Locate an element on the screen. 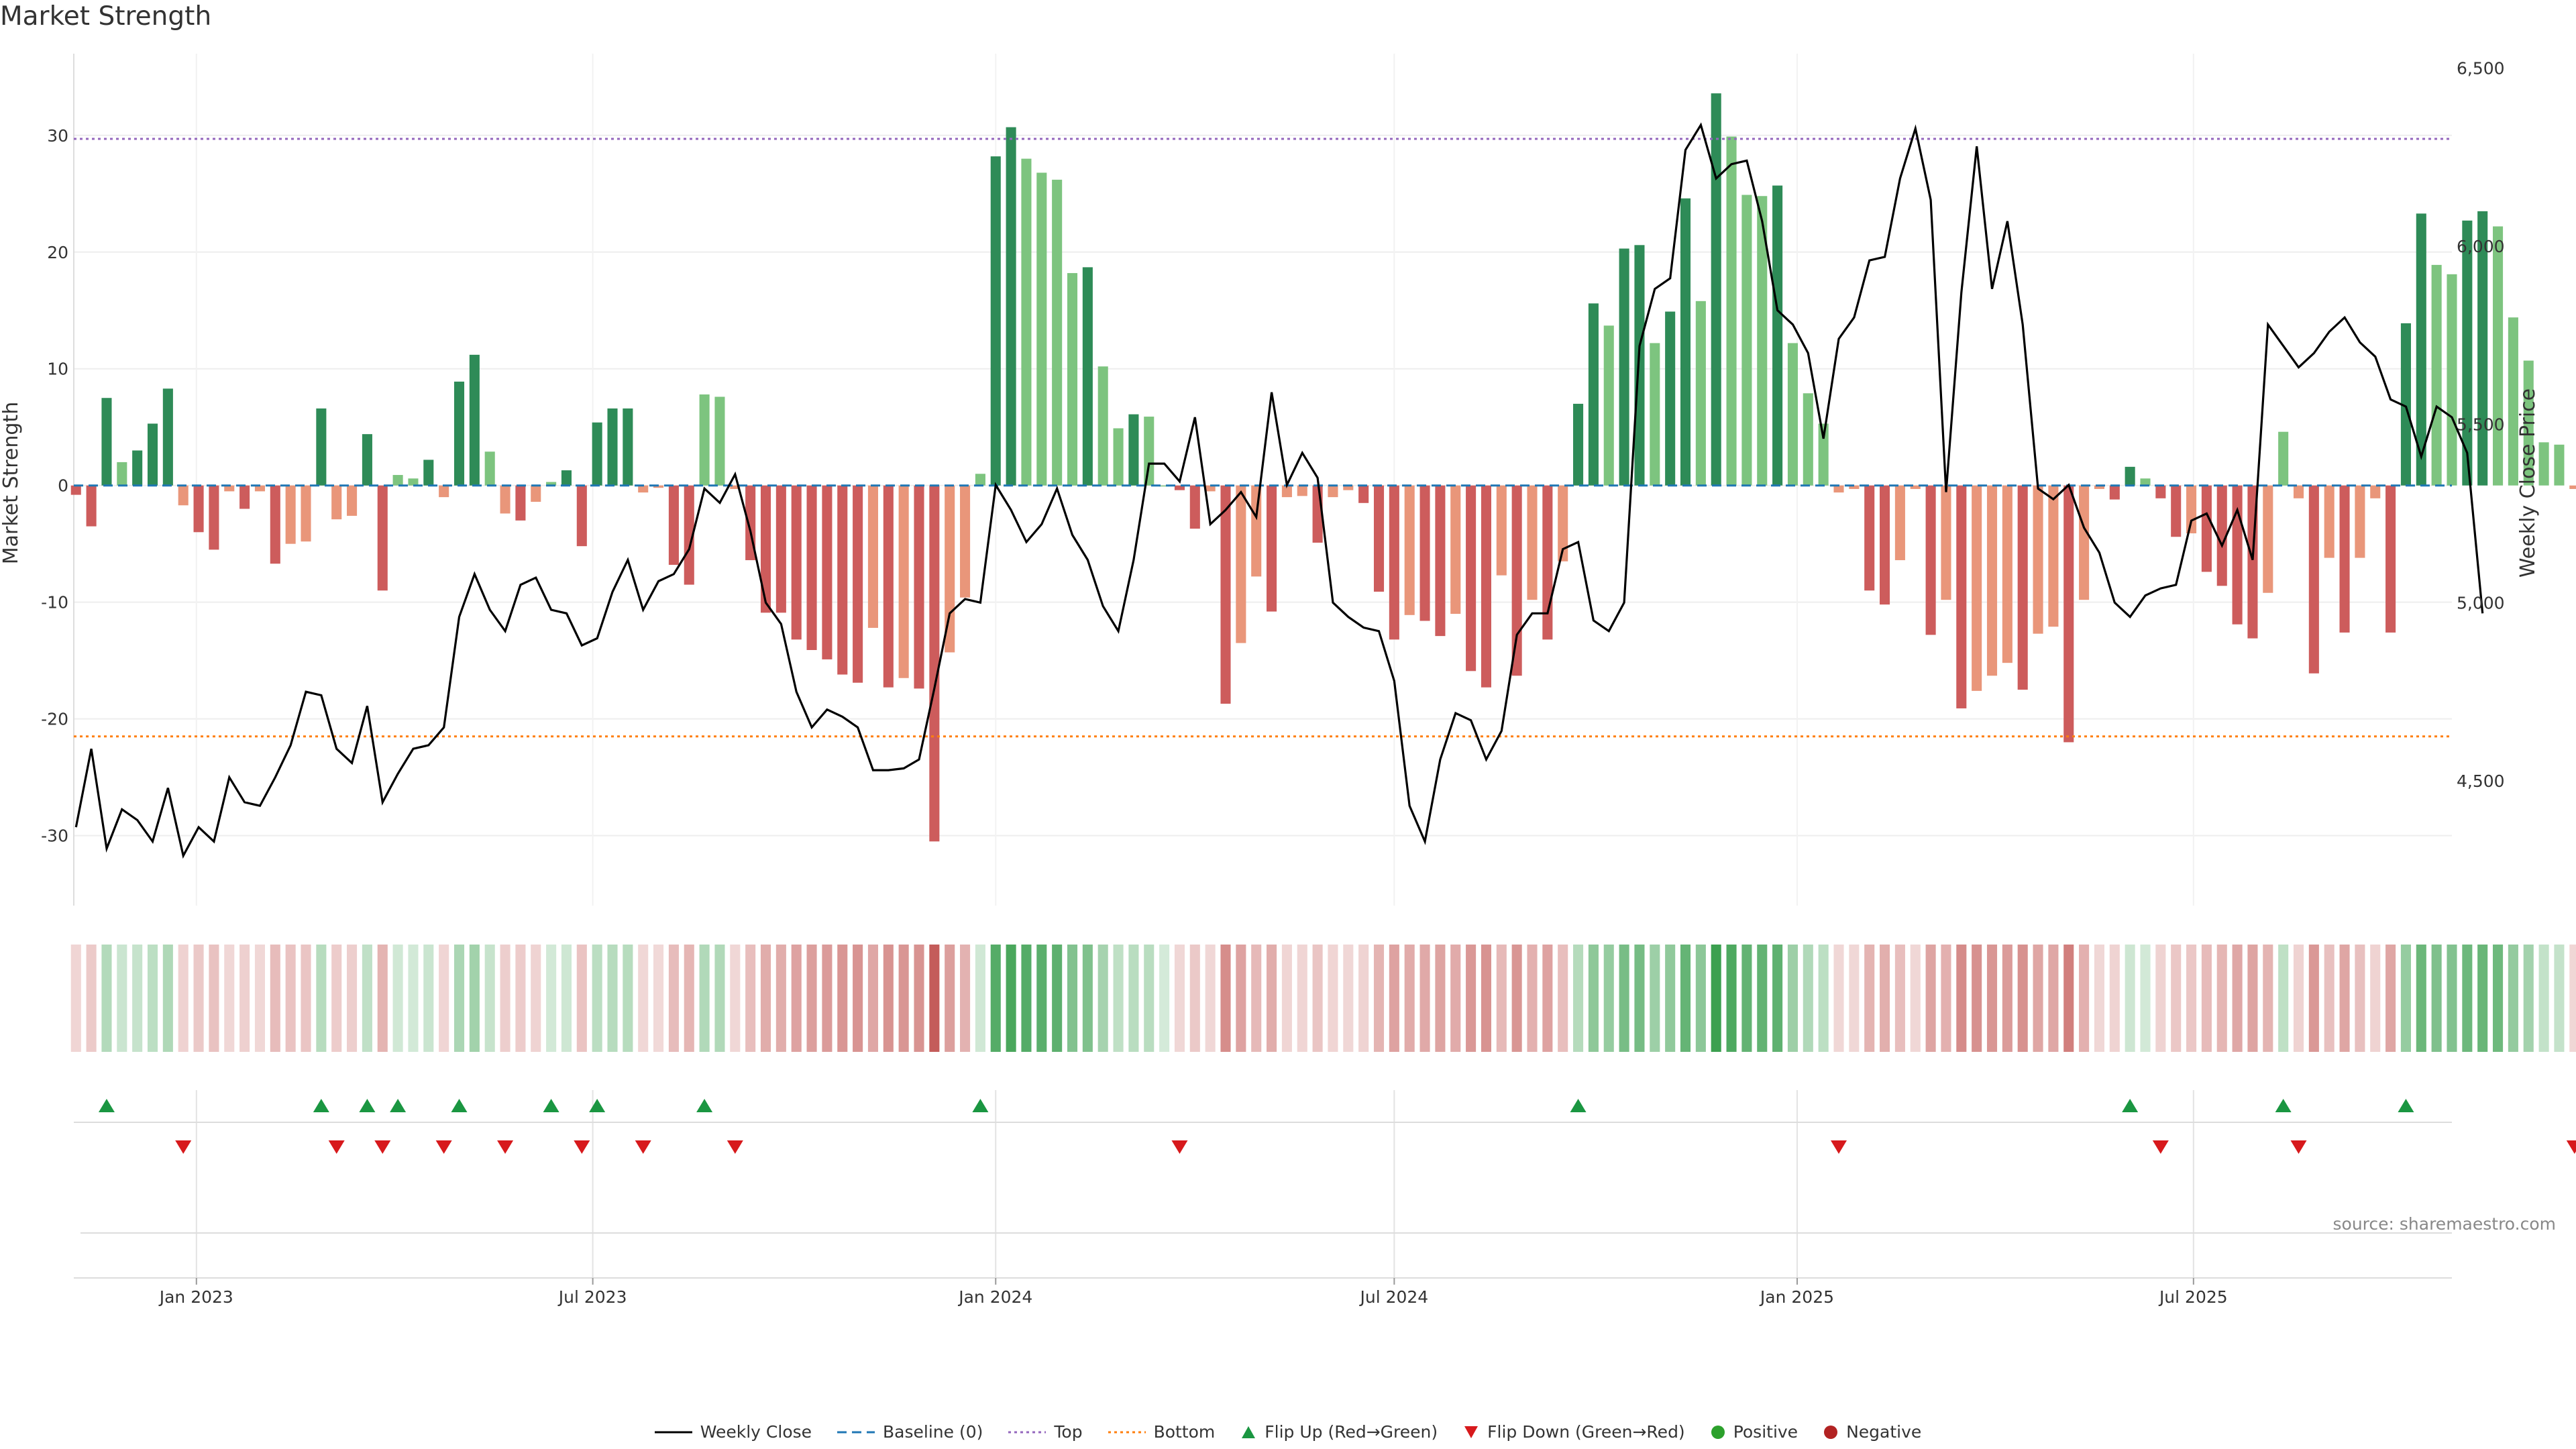  right-y-ticks: 6,500 6,000 5,500 5,000 4,500 is located at coordinates (2481, 424).